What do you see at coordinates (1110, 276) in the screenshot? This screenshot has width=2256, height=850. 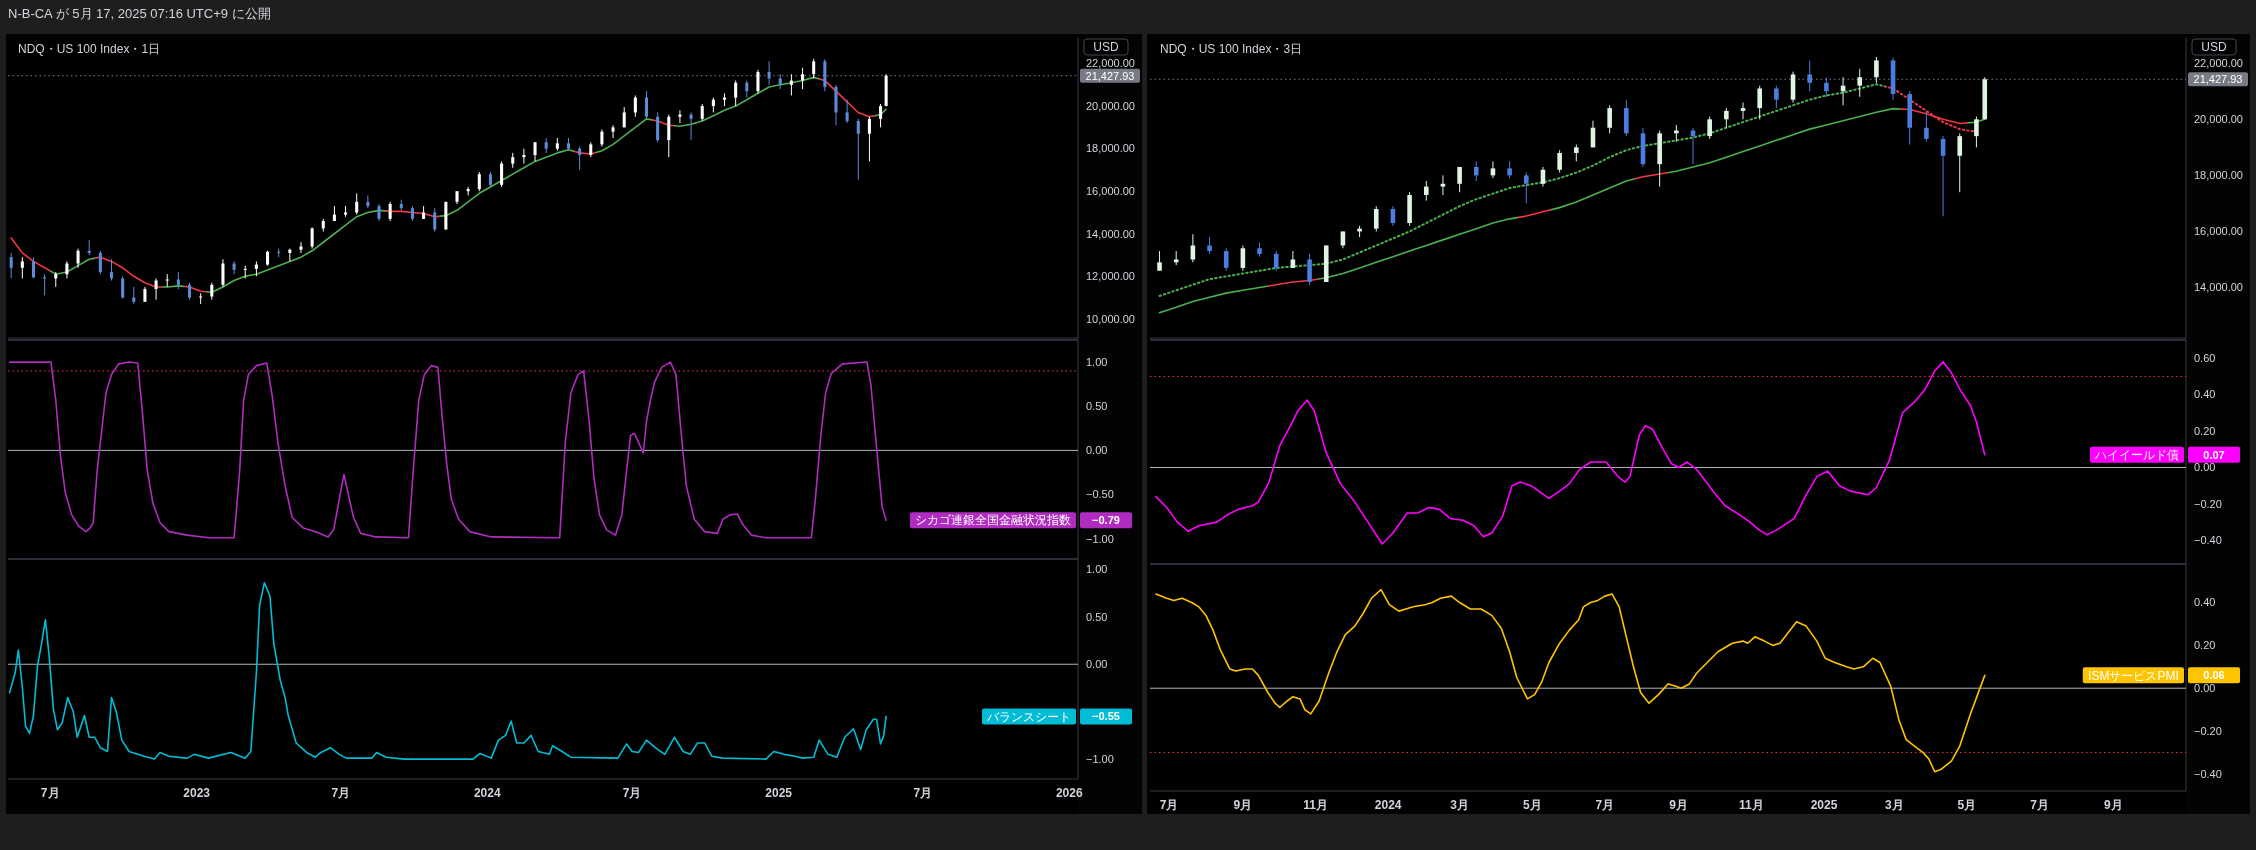 I see `y-tick-label: 12,000.00` at bounding box center [1110, 276].